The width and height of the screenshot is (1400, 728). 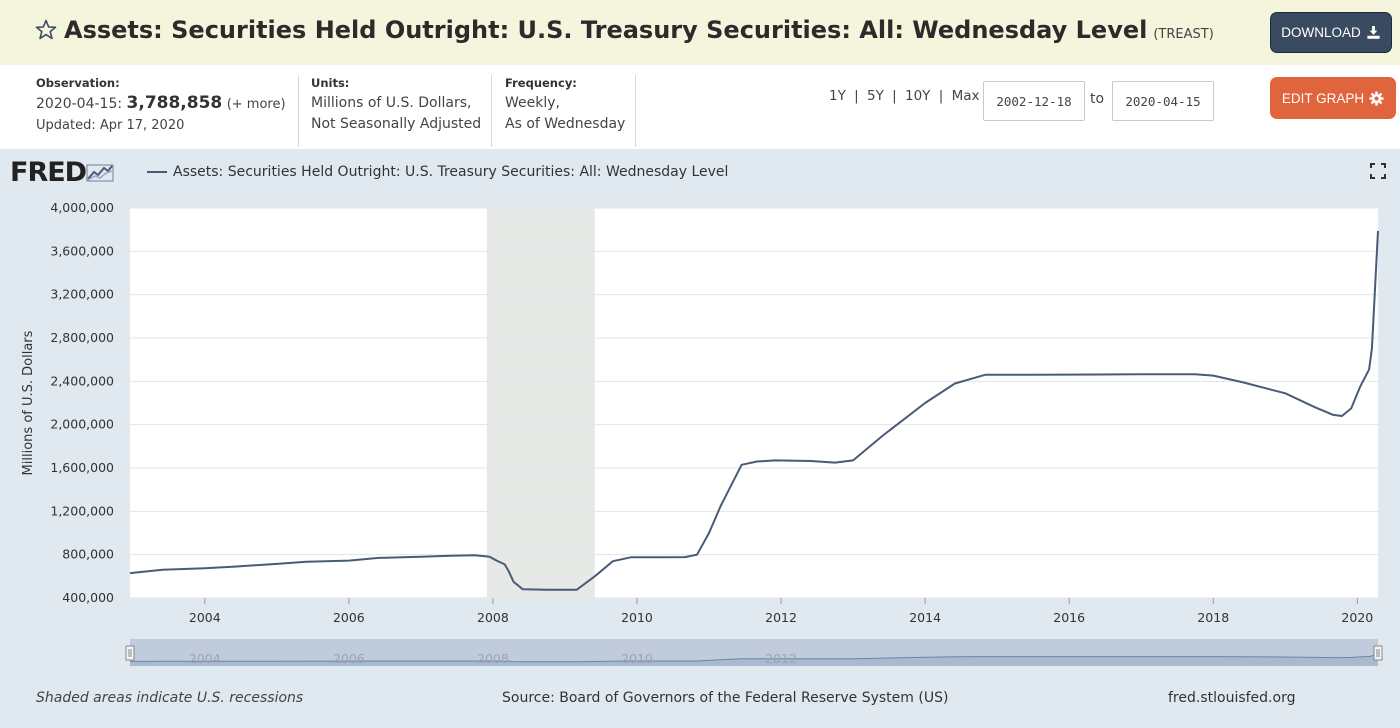 I want to click on frequency-block: Frequency: Weekly, As of Wednesday, so click(x=565, y=105).